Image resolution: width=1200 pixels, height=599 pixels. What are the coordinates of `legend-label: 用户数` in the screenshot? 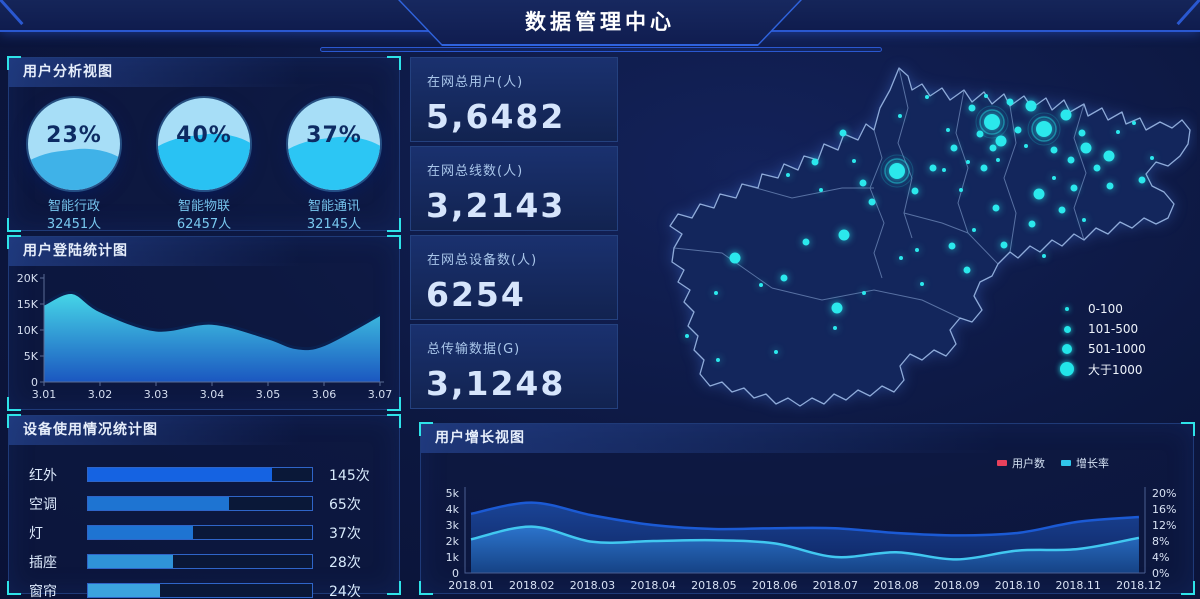 It's located at (1028, 463).